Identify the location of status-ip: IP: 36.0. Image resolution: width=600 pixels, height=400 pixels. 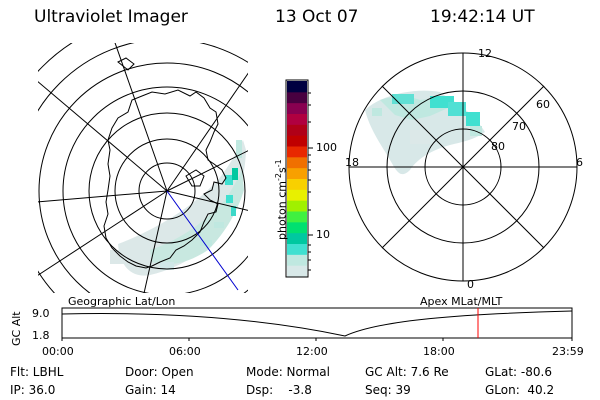
(33, 390).